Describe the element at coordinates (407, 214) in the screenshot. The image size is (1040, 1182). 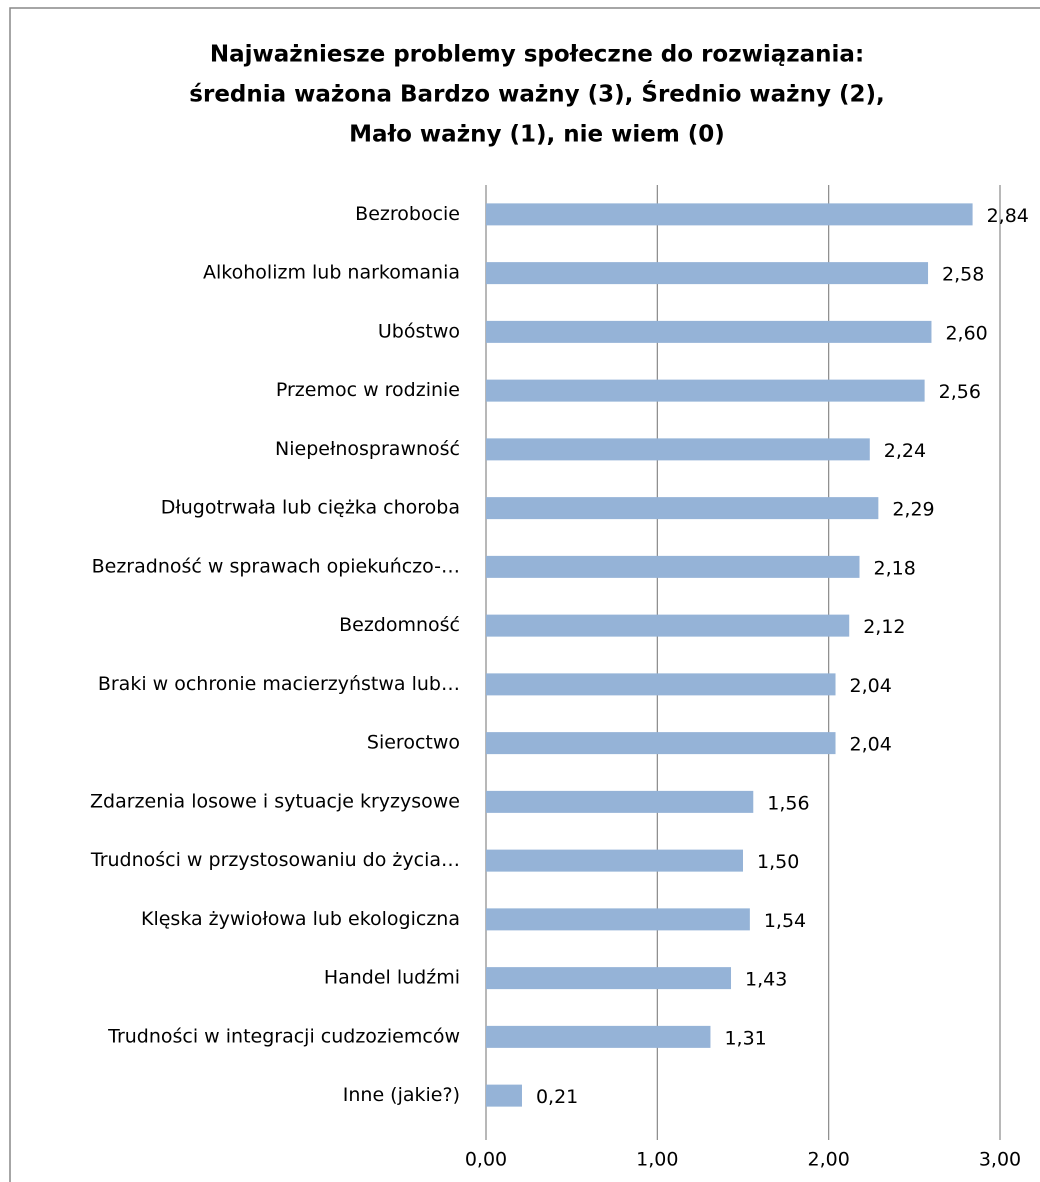
I see `y-tick-label: Bezrobocie` at that location.